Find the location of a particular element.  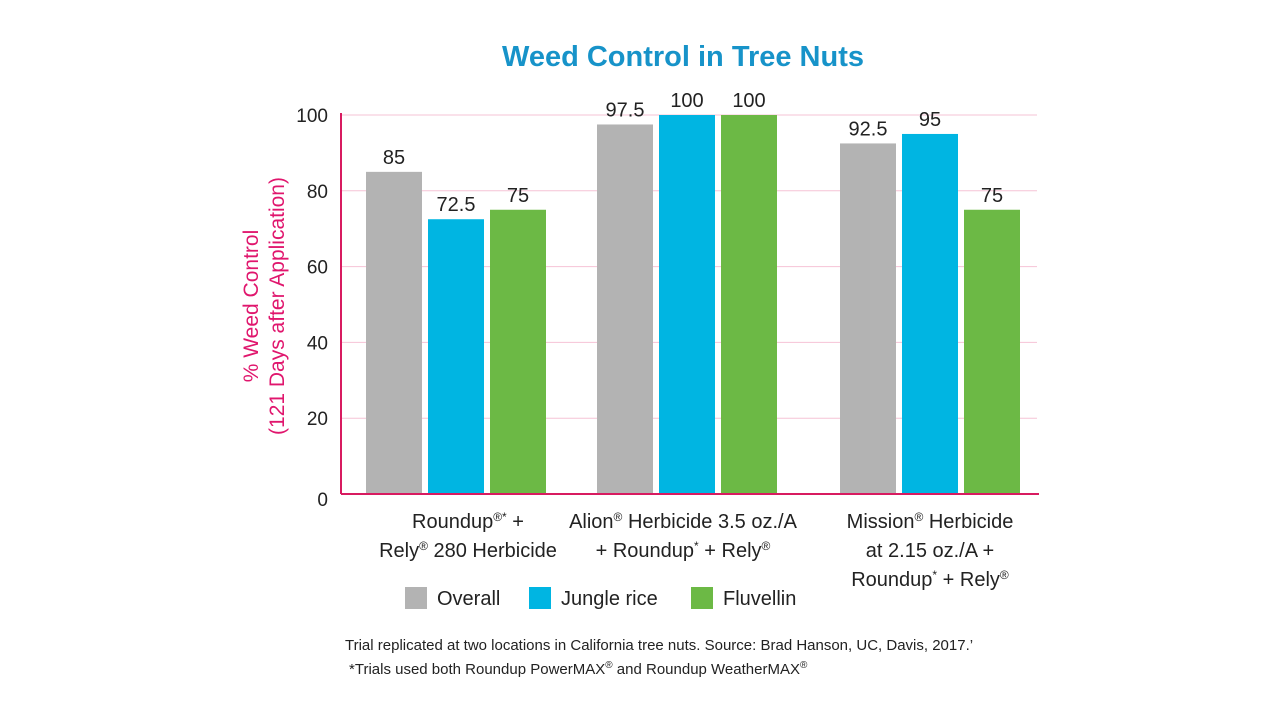

chart-title: Weed Control in Tree Nuts is located at coordinates (683, 57).